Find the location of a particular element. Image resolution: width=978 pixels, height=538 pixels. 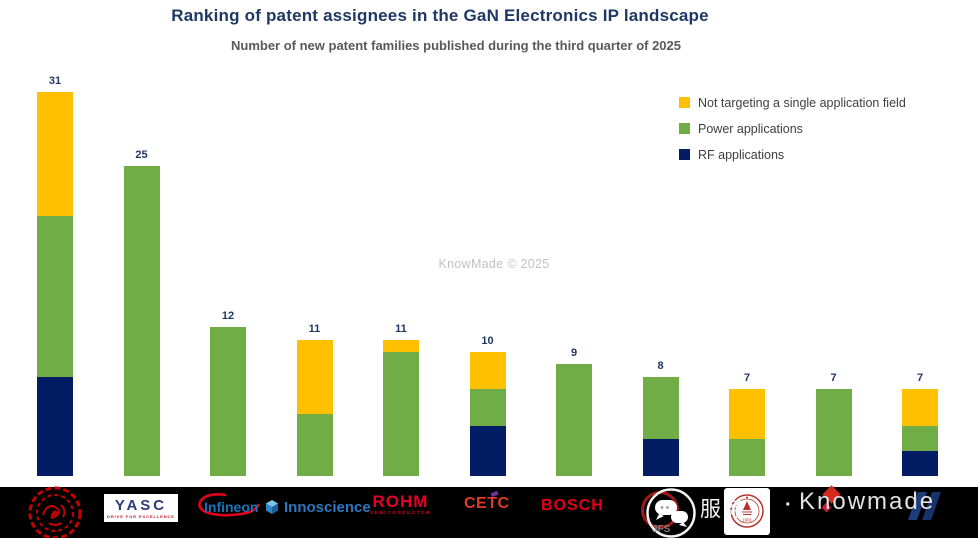

rohm-logo: ROHM SEMICONDUCTOR is located at coordinates (400, 504).